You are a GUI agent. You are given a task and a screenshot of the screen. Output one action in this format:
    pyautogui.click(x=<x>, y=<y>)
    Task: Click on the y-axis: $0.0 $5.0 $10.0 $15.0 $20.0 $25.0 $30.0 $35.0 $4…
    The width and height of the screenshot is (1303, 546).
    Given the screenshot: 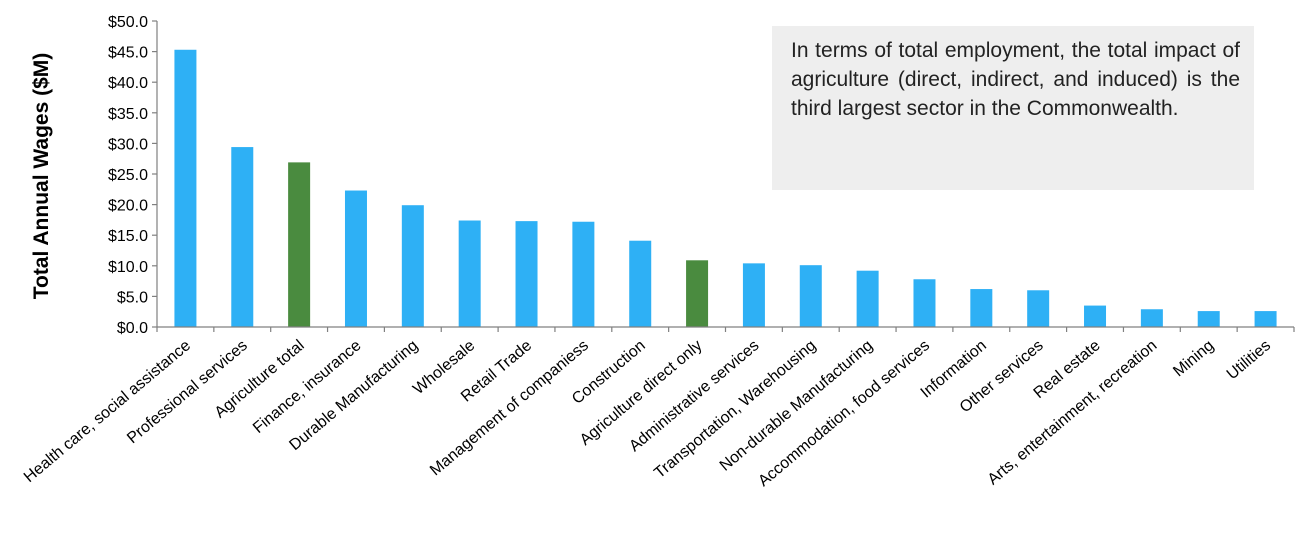 What is the action you would take?
    pyautogui.click(x=133, y=175)
    